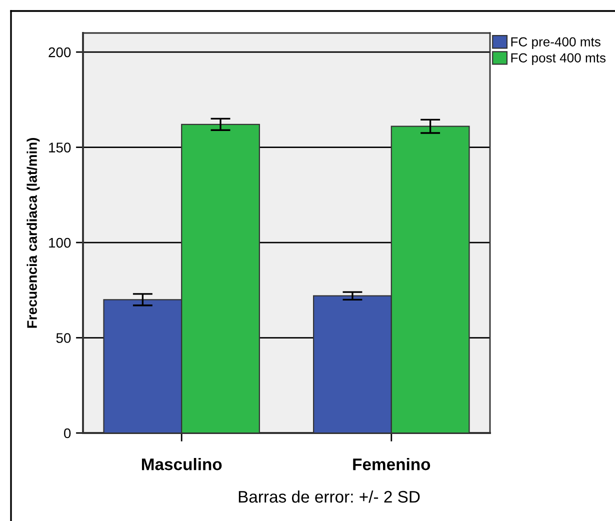 This screenshot has width=615, height=521. Describe the element at coordinates (391, 464) in the screenshot. I see `x-tick-label: Femenino` at that location.